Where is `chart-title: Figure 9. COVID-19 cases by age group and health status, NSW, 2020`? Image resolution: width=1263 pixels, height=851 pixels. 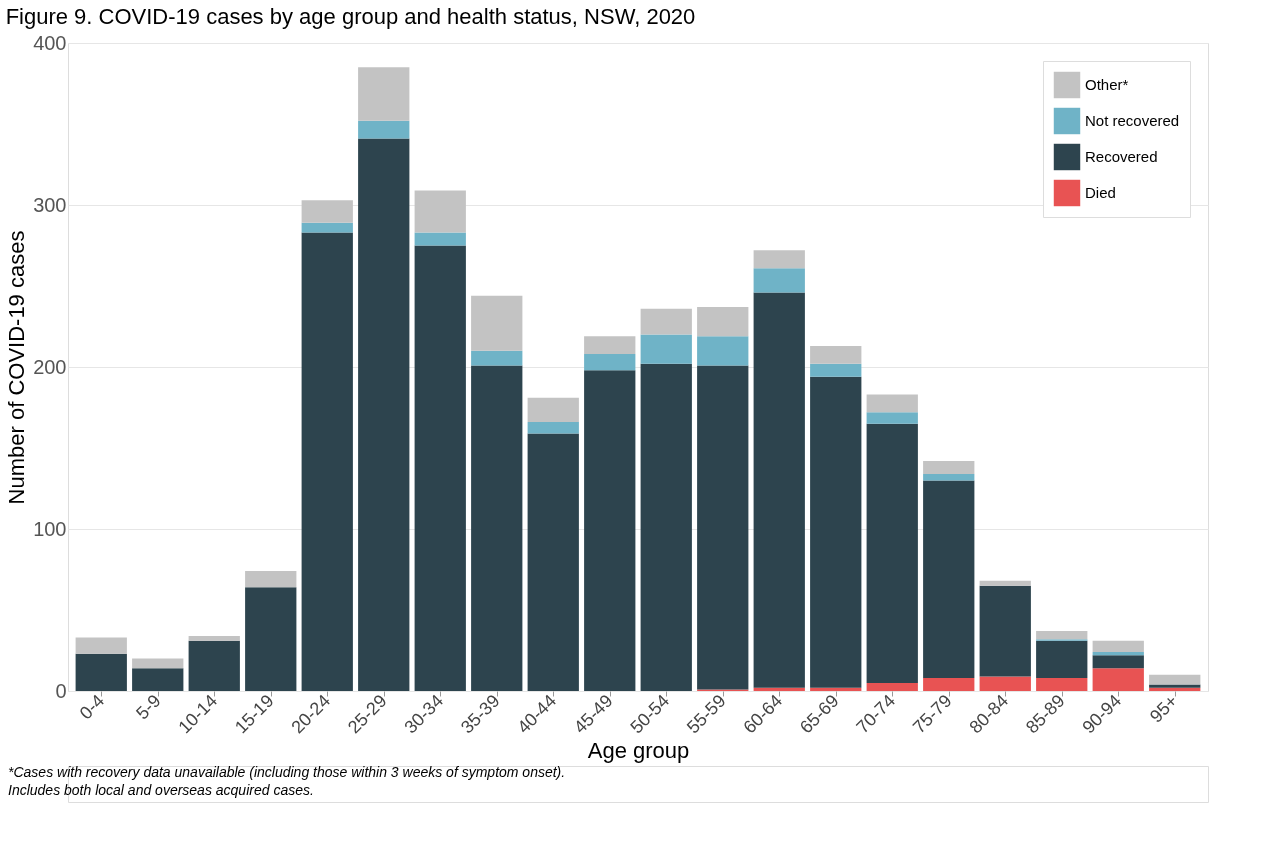
chart-title: Figure 9. COVID-19 cases by age group and health status, NSW, 2020 is located at coordinates (350, 16).